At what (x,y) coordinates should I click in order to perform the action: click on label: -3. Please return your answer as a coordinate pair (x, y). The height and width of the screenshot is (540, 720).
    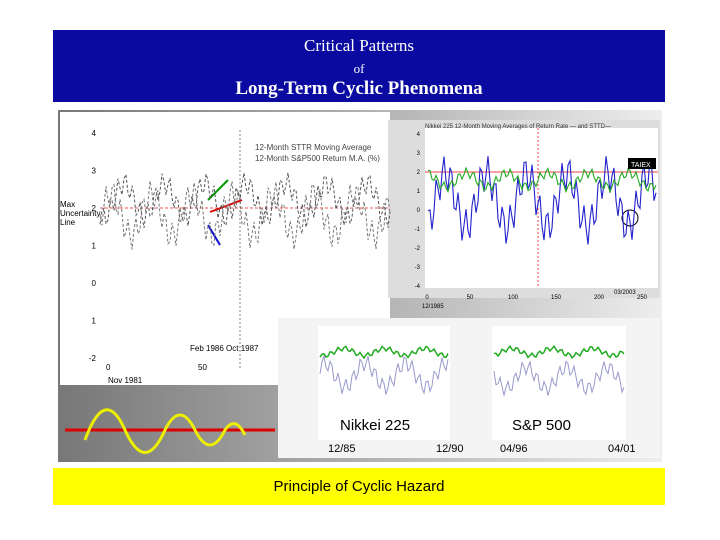
    Looking at the image, I should click on (418, 268).